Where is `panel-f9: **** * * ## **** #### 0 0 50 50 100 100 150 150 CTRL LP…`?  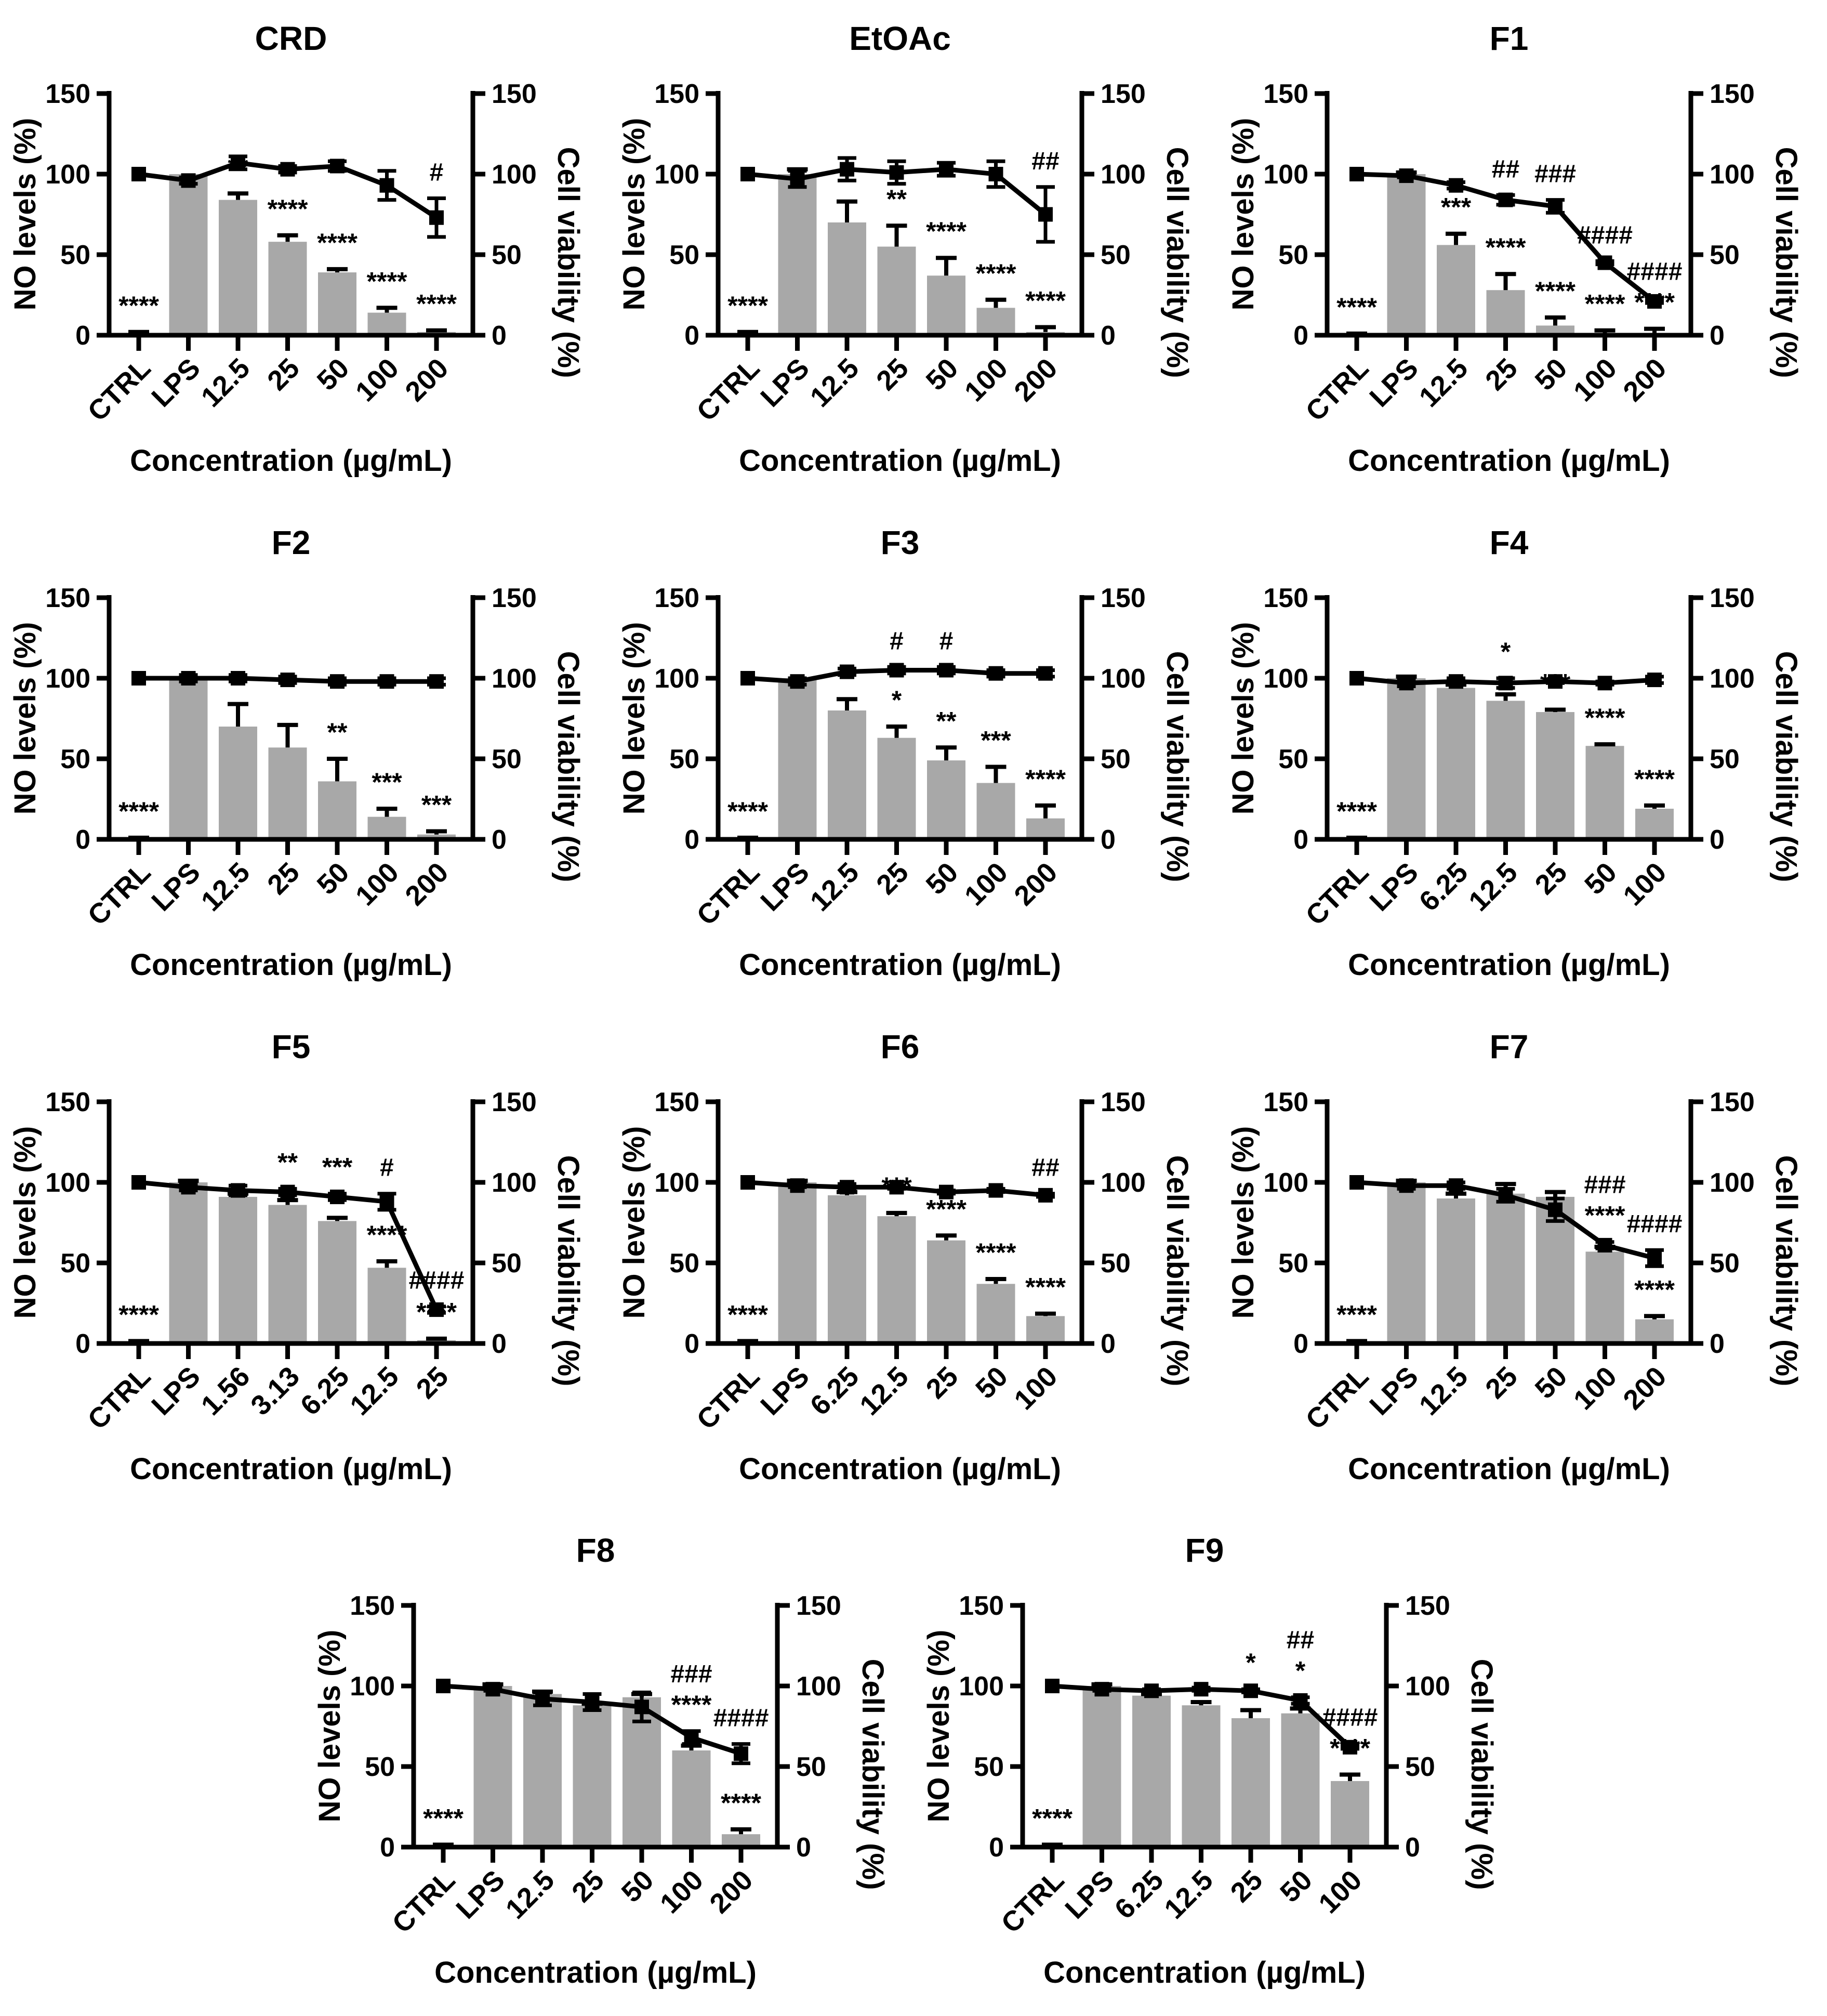 panel-f9: **** * * ## **** #### 0 0 50 50 100 100 150 150 CTRL LP… is located at coordinates (1218, 1764).